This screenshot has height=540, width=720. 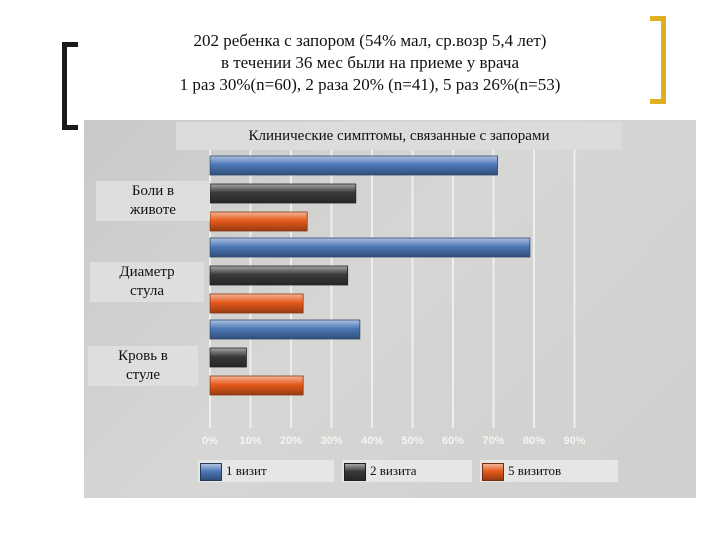 I want to click on category-label-line: Кровь в, so click(x=143, y=356).